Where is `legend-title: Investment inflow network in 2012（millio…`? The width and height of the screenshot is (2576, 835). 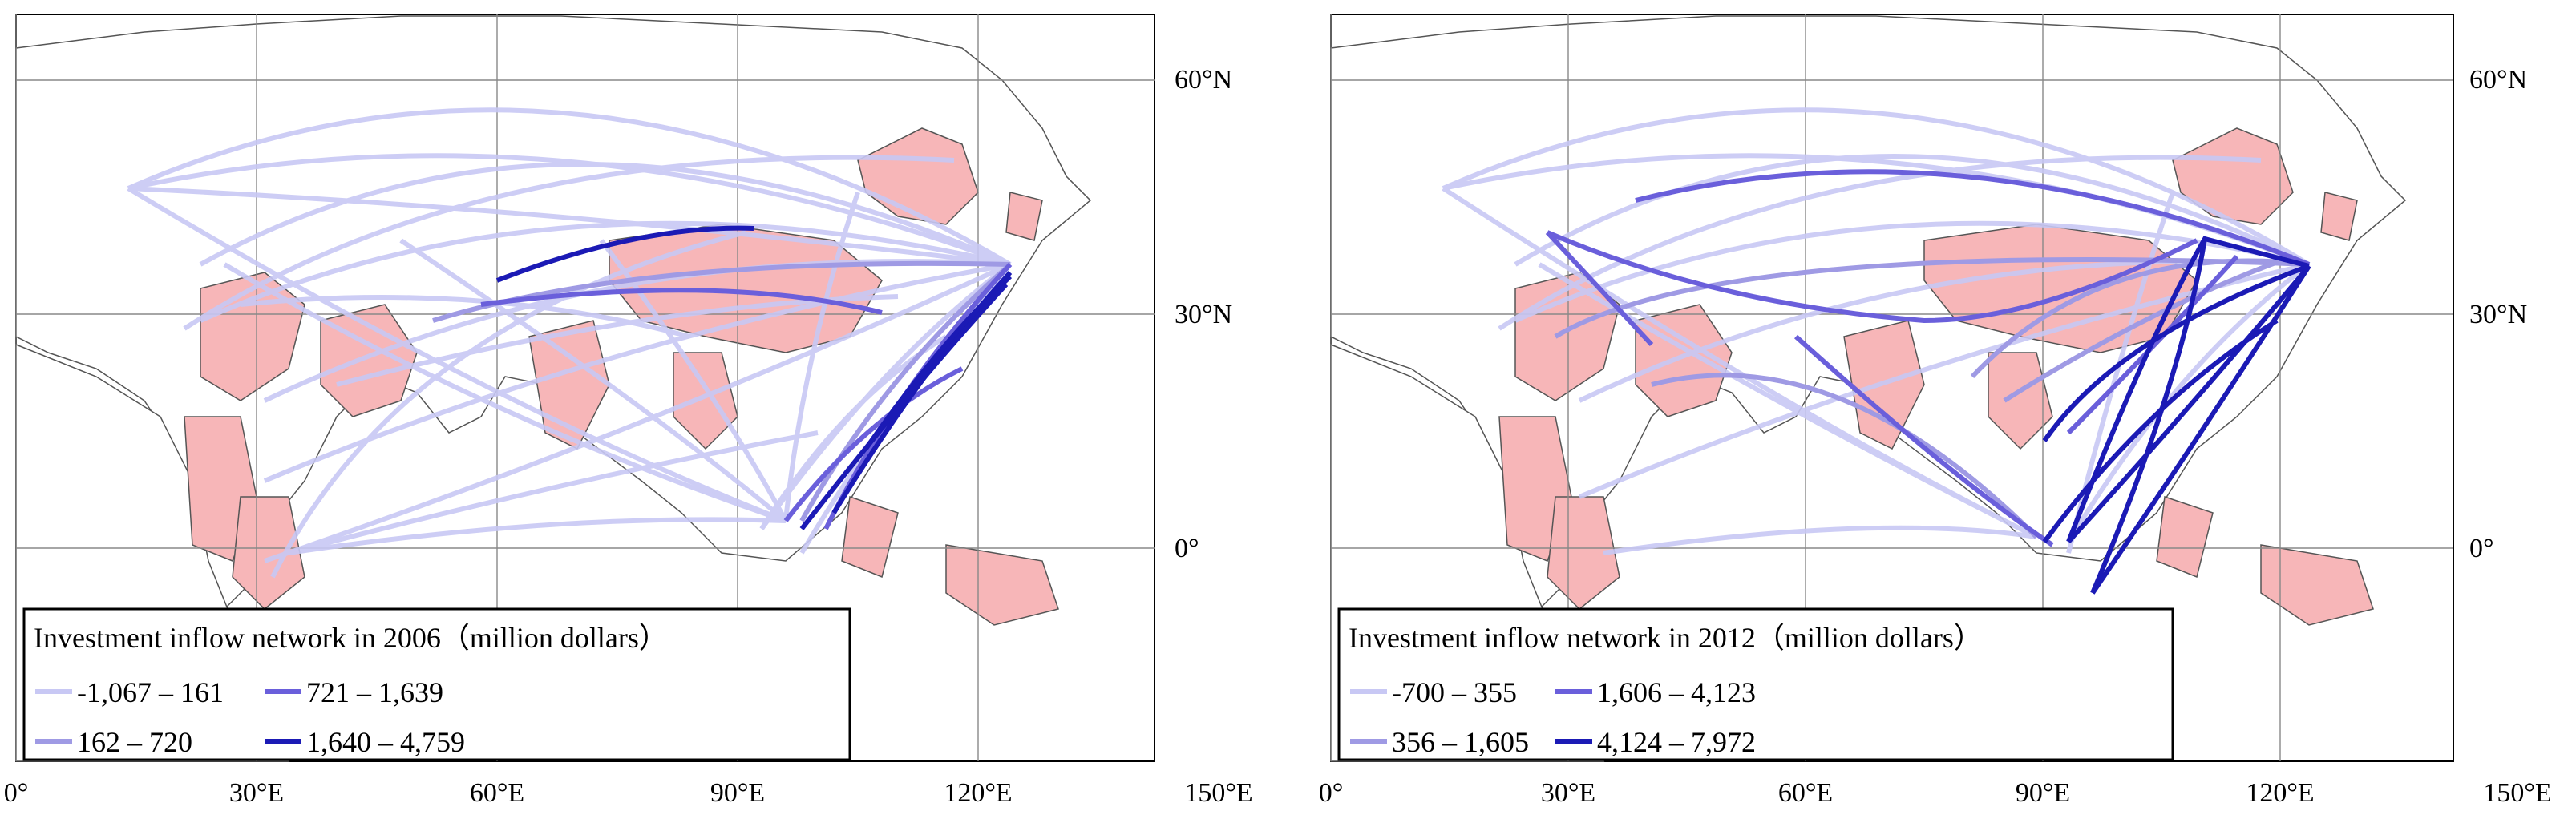
legend-title: Investment inflow network in 2012（millio… is located at coordinates (1666, 638).